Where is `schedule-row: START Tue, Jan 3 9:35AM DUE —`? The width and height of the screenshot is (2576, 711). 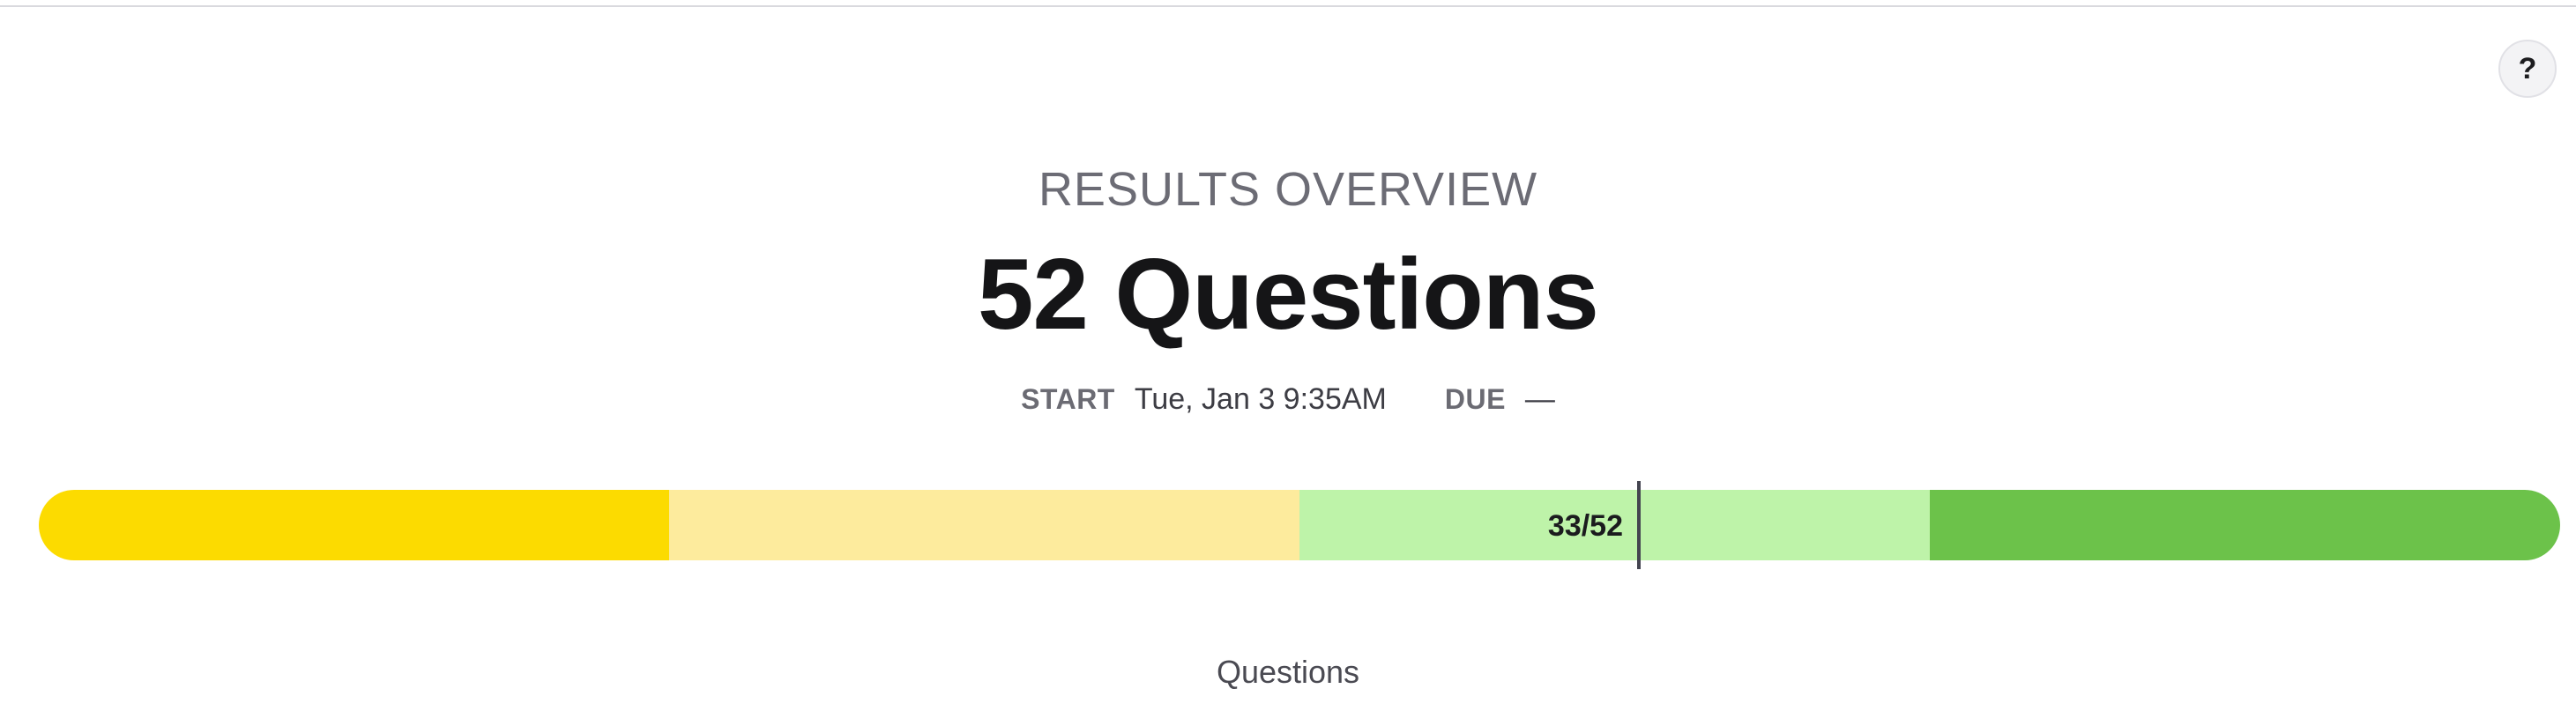
schedule-row: START Tue, Jan 3 9:35AM DUE — is located at coordinates (1288, 399).